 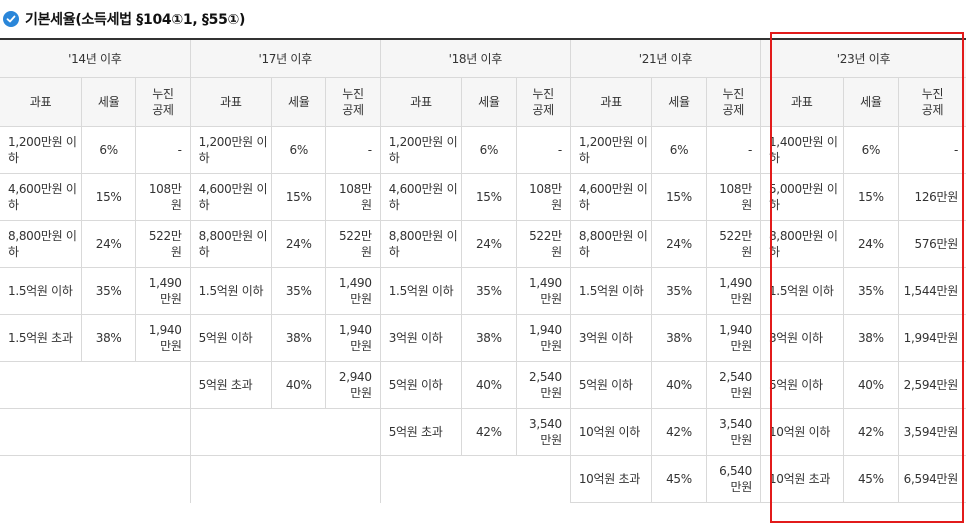 What do you see at coordinates (932, 338) in the screenshot?
I see `cell-deduction: 1,994만원` at bounding box center [932, 338].